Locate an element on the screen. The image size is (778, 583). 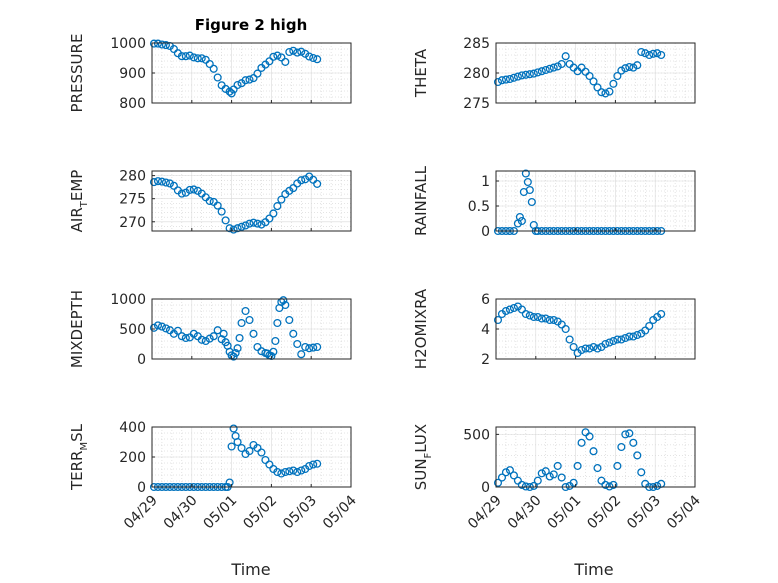
y-tick-label: 500 is located at coordinates (476, 435).